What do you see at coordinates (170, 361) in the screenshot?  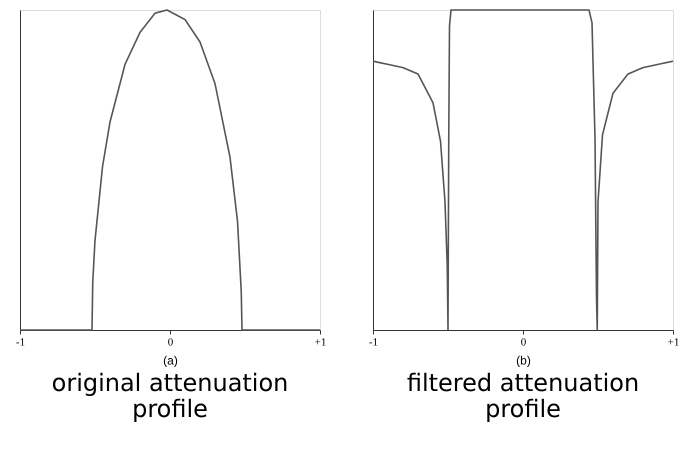 I see `x-axis-title: (a)` at bounding box center [170, 361].